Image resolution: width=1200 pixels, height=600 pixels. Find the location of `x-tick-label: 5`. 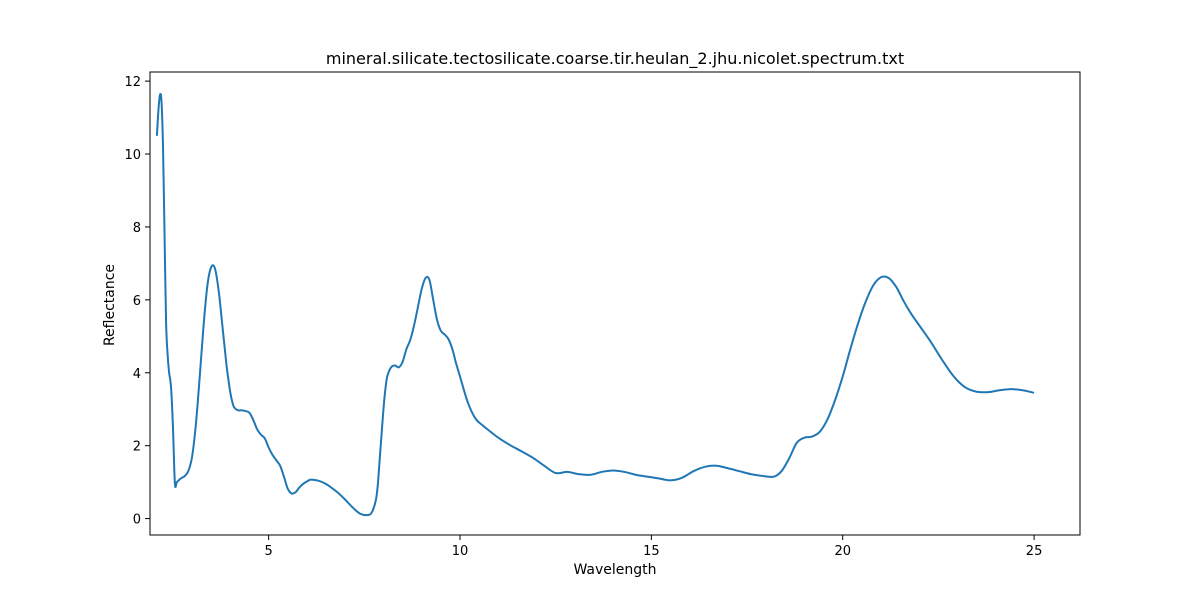

x-tick-label: 5 is located at coordinates (269, 551).